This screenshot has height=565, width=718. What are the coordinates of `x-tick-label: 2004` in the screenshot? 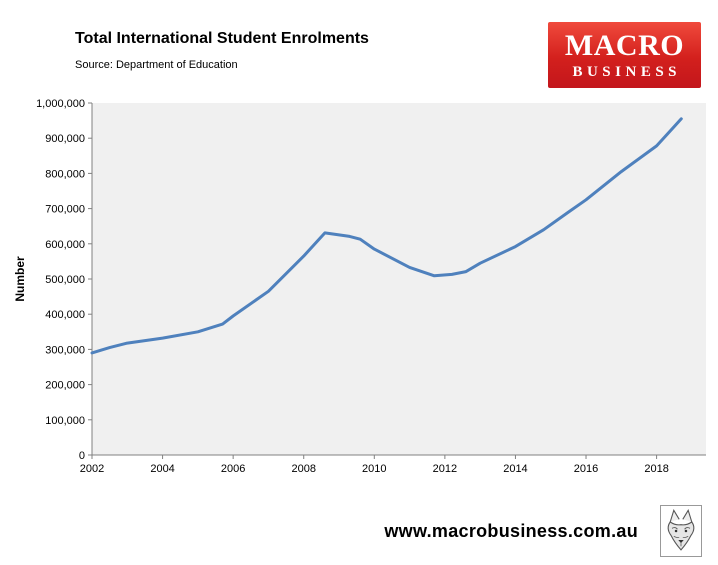 It's located at (162, 469).